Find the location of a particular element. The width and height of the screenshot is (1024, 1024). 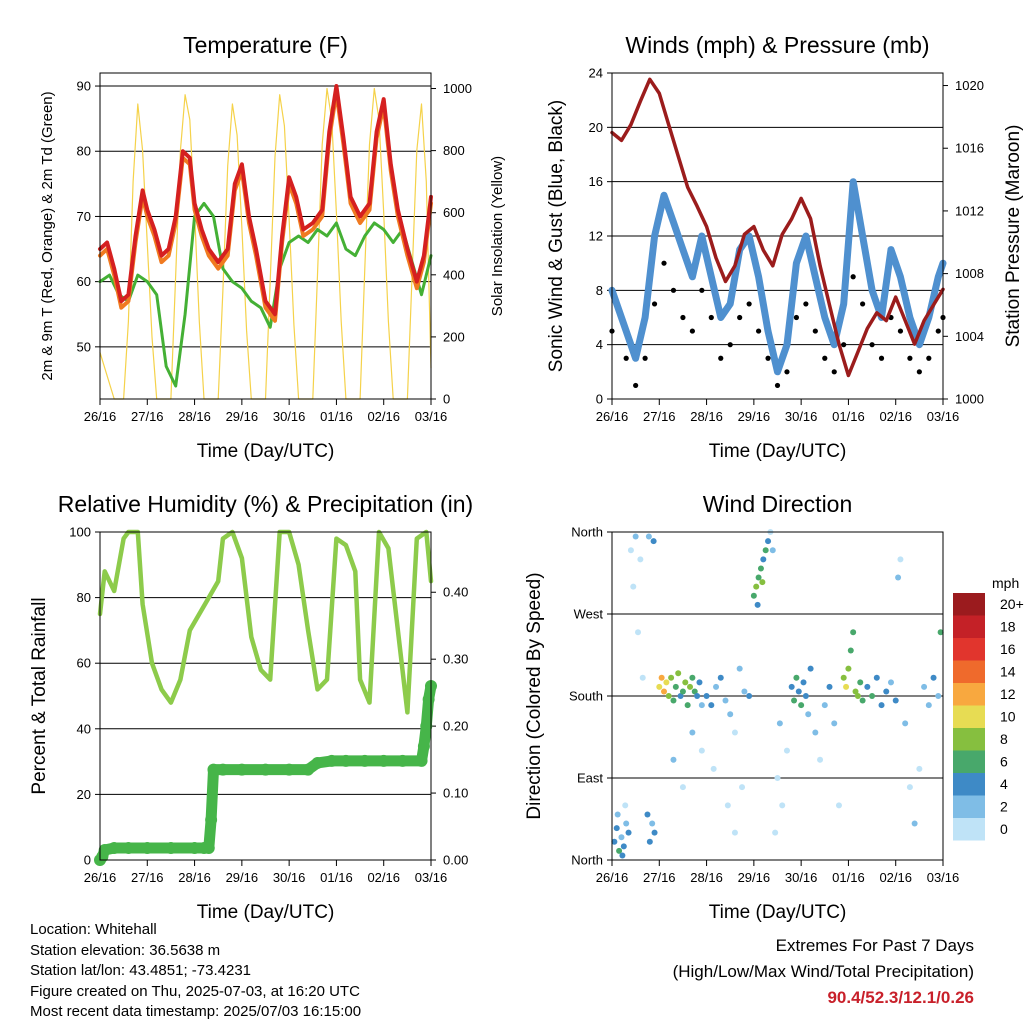

temp-ytick-label: 70 is located at coordinates (84, 216).